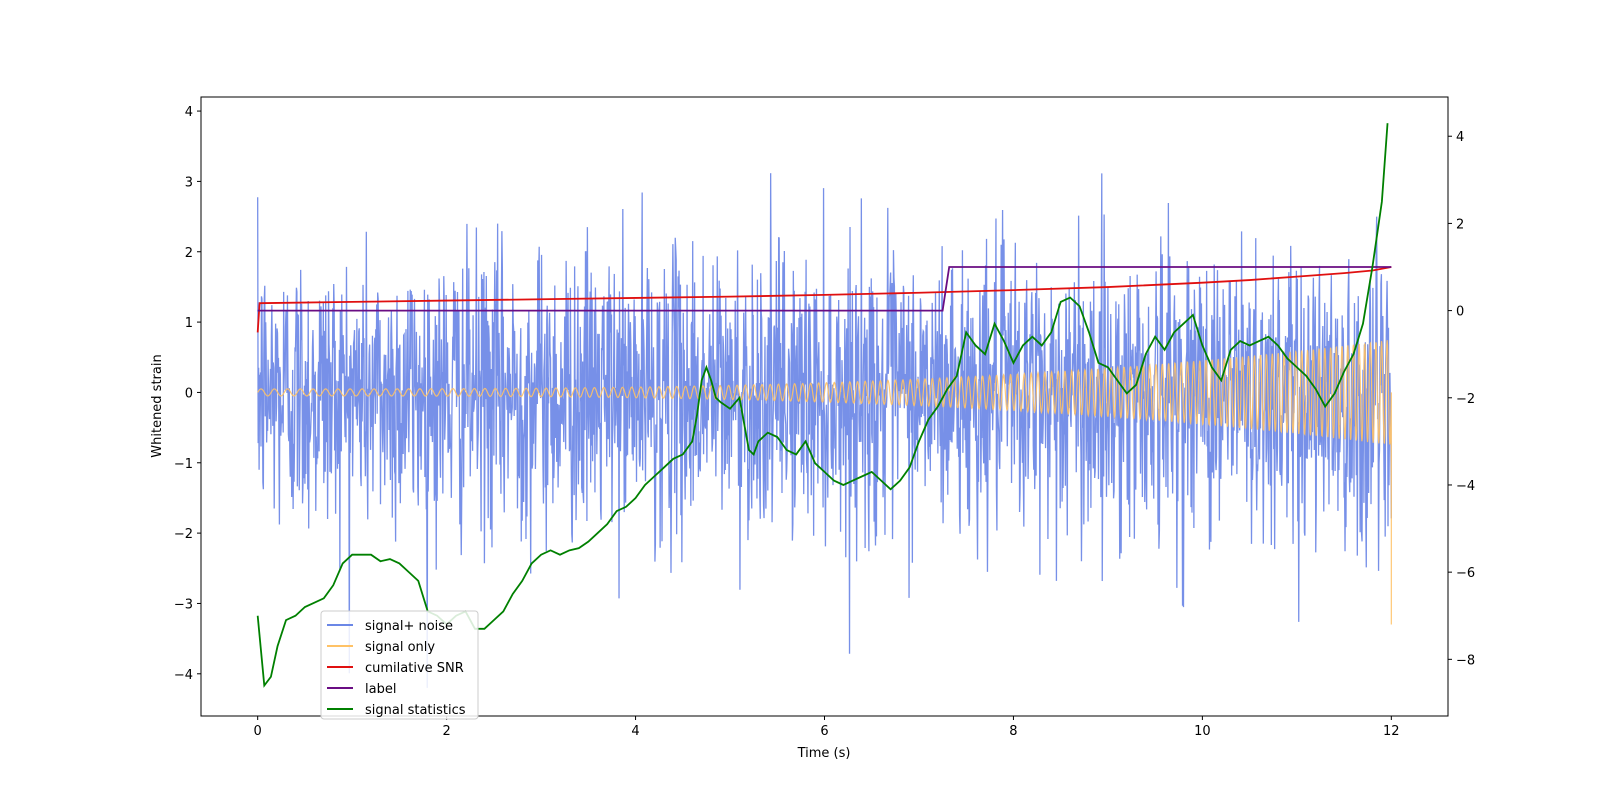  What do you see at coordinates (1465, 399) in the screenshot?
I see `y2-tick-label--2: −2` at bounding box center [1465, 399].